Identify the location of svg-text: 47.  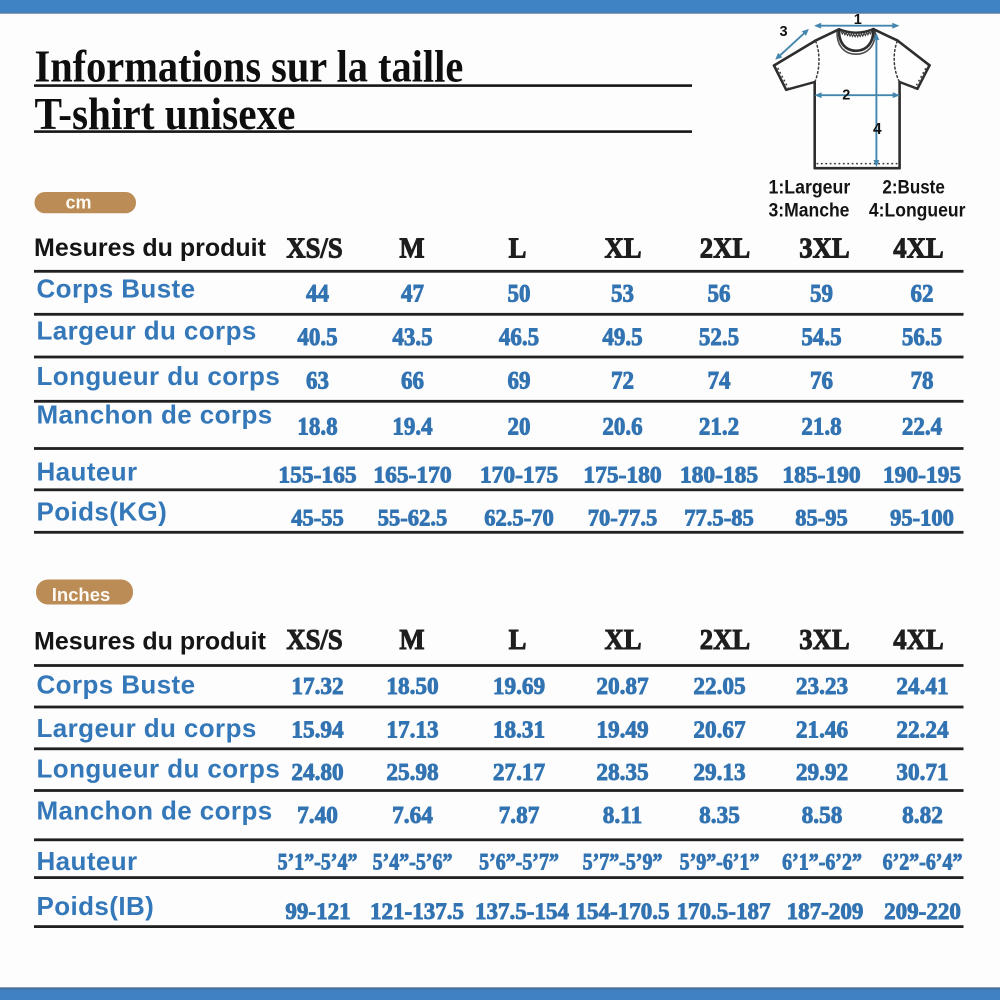
(412, 294).